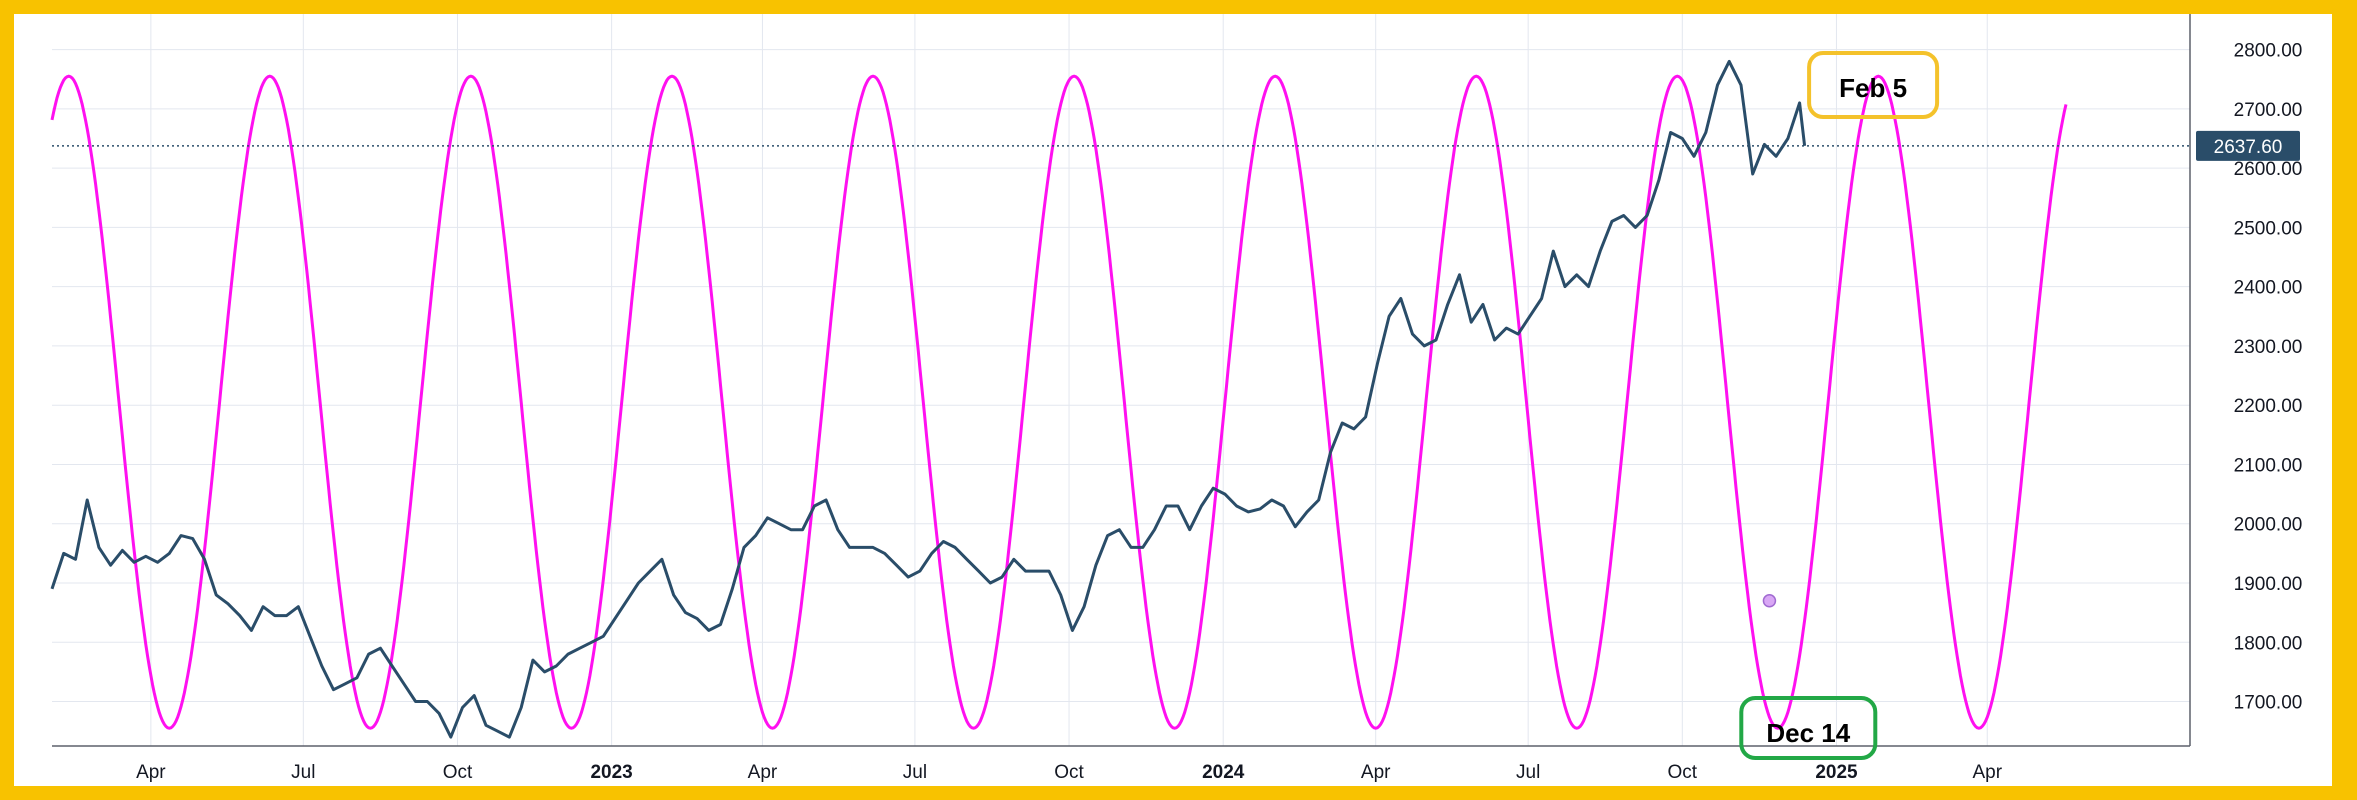 Image resolution: width=2357 pixels, height=800 pixels. Describe the element at coordinates (1873, 88) in the screenshot. I see `annotation-label: Feb 5` at that location.